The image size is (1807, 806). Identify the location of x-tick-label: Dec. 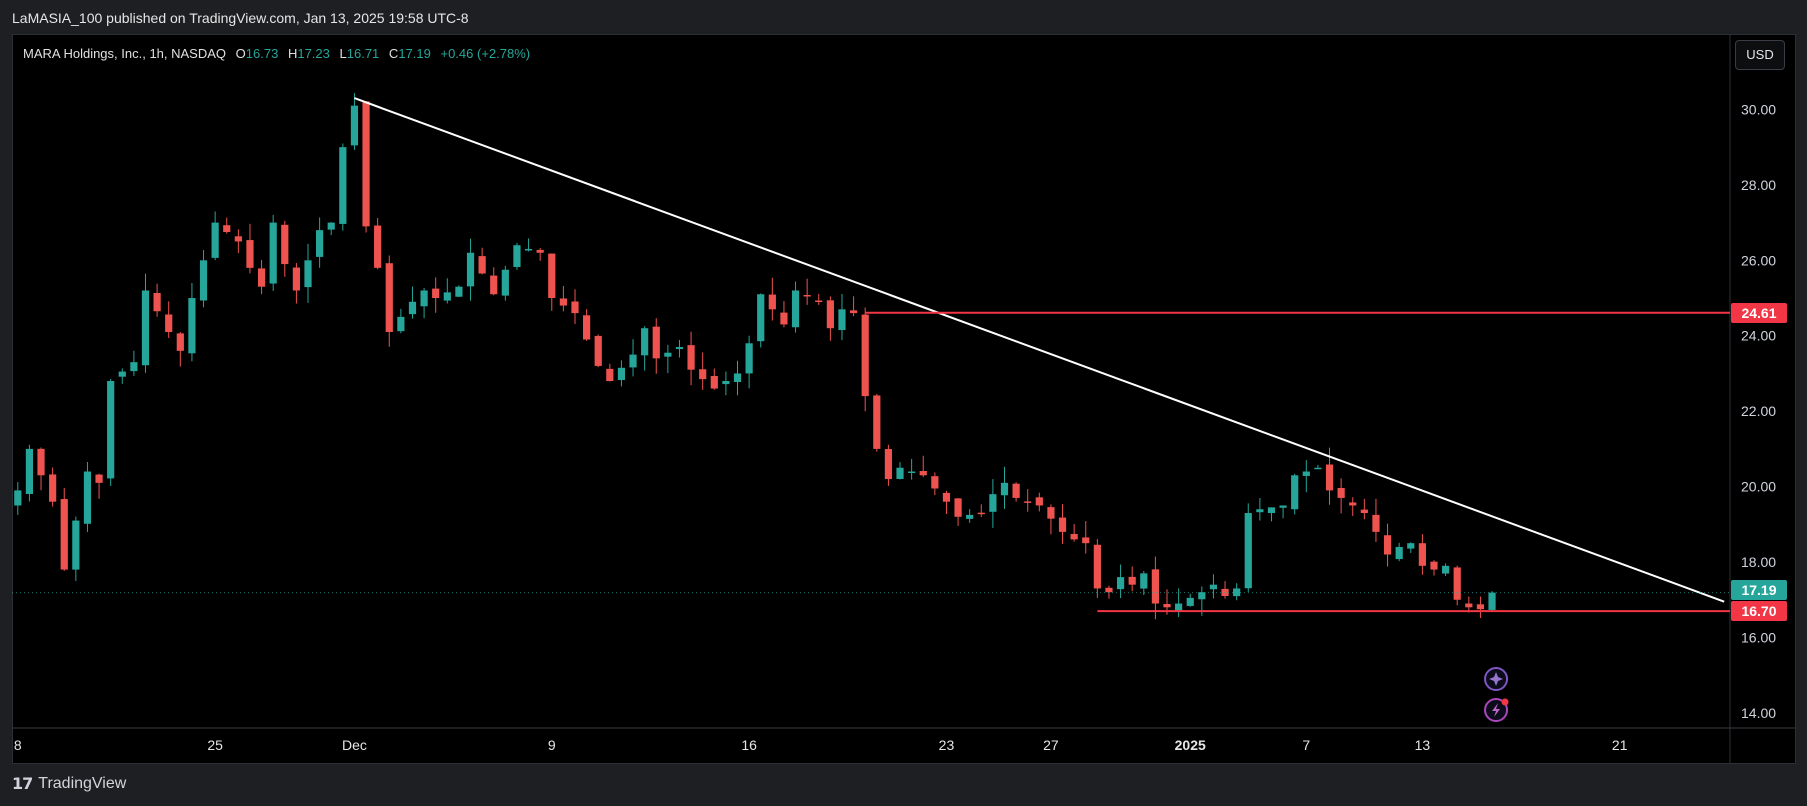
(354, 745).